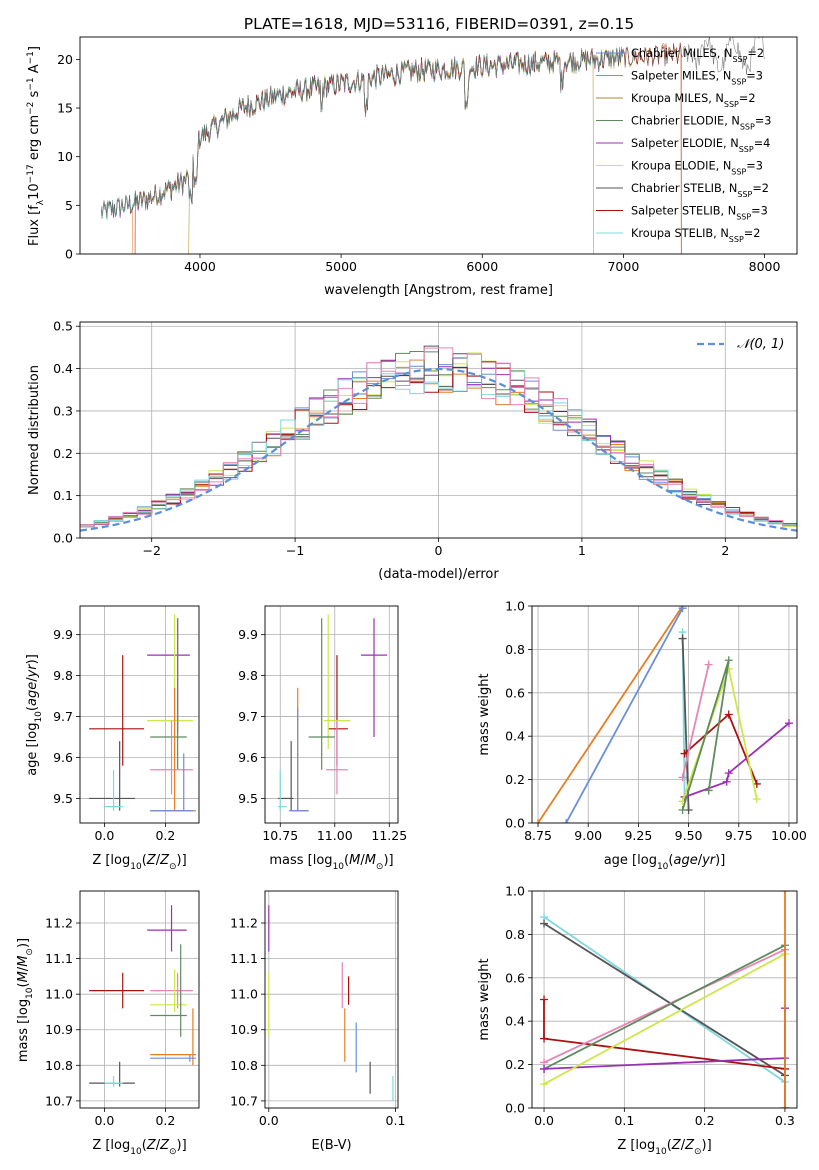  What do you see at coordinates (69, 205) in the screenshot?
I see `y-tick-label: 5` at bounding box center [69, 205].